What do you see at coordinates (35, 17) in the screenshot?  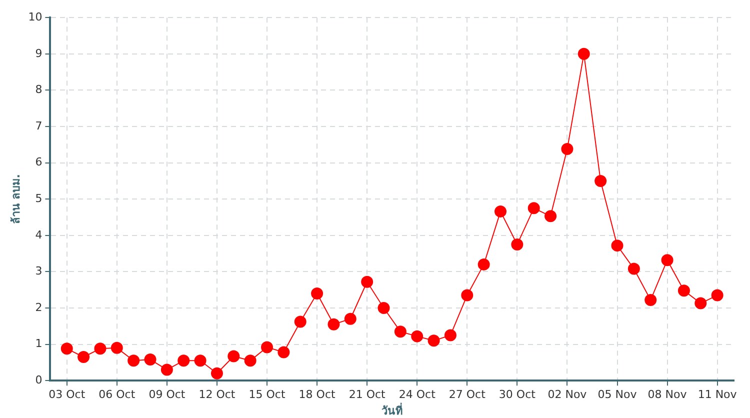 I see `y-tick-label: 10` at bounding box center [35, 17].